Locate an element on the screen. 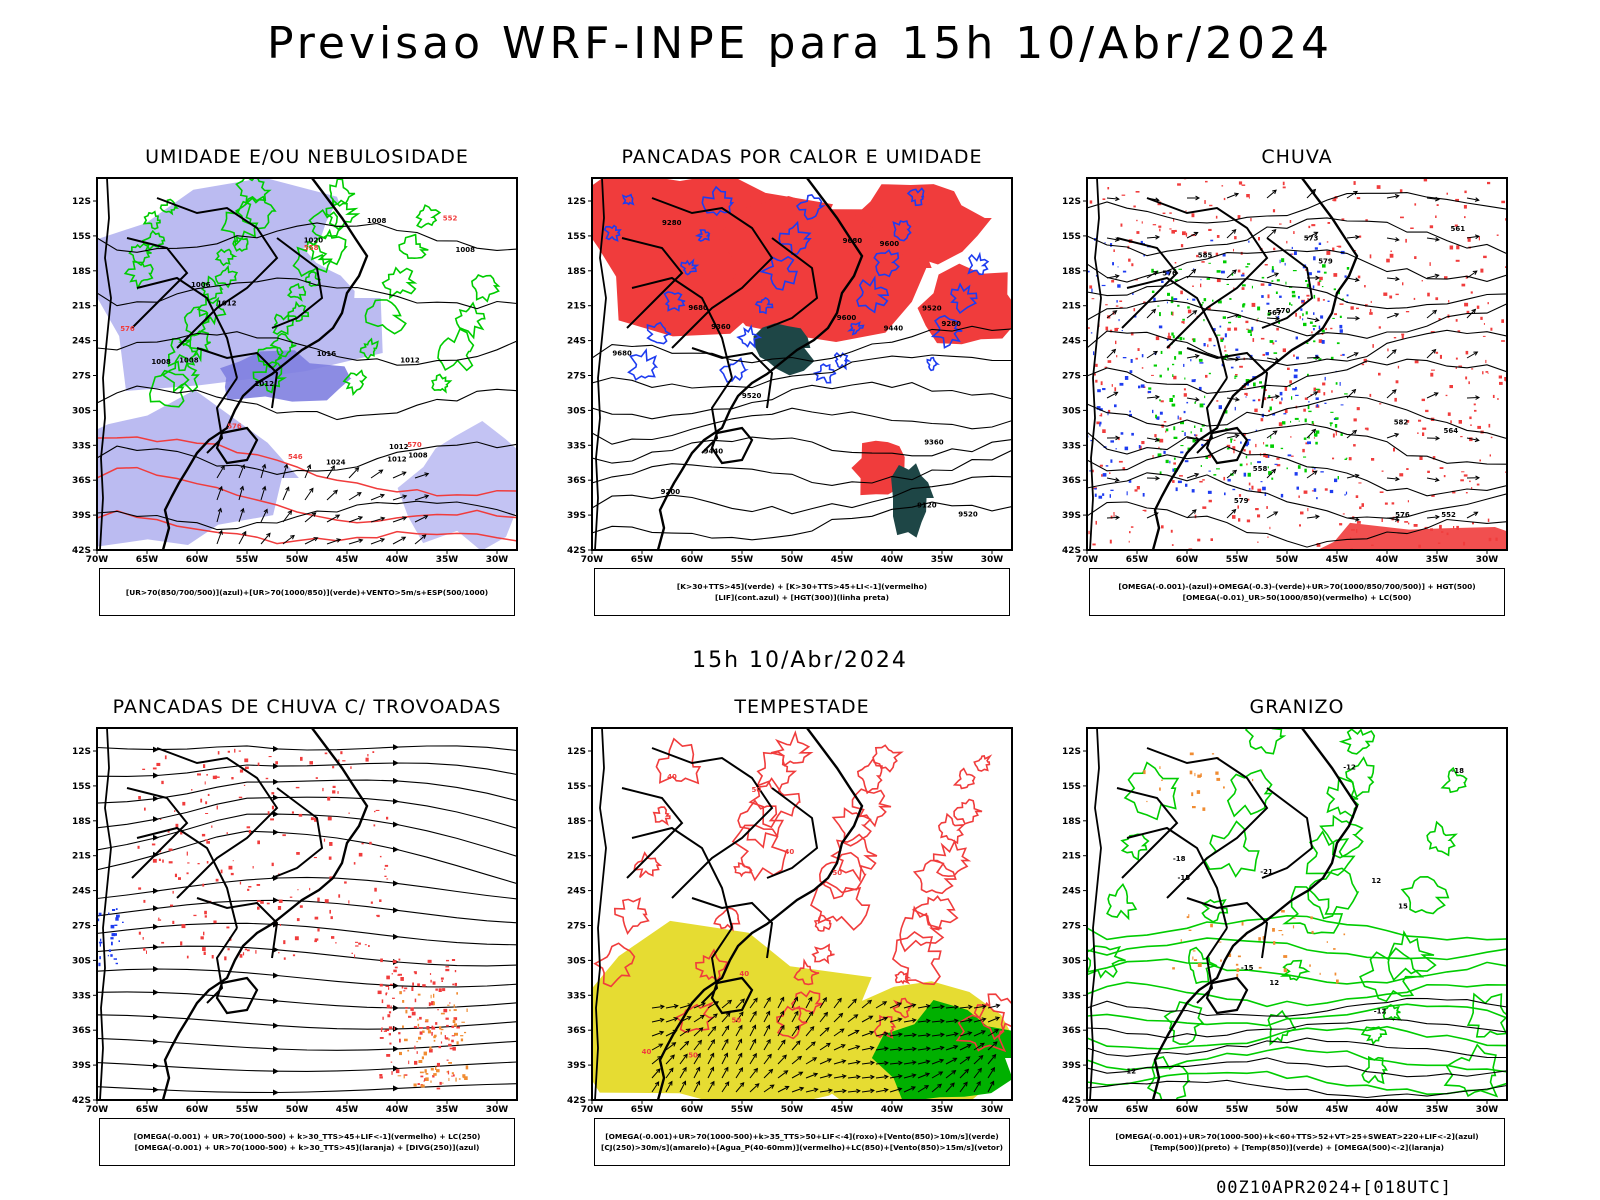 The height and width of the screenshot is (1200, 1600). contour-label: 576 is located at coordinates (1169, 274).